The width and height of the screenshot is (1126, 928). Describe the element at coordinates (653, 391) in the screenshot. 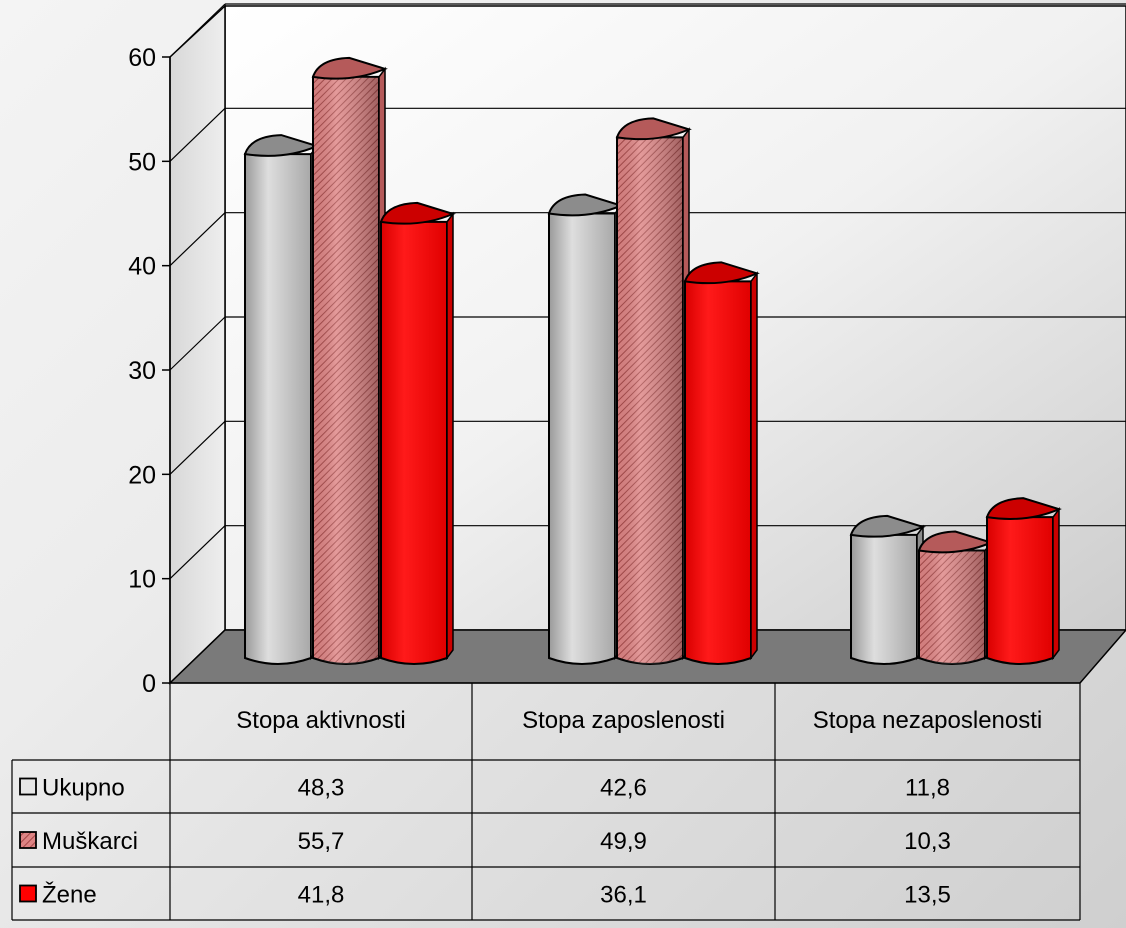

I see `bar-muškarci-2` at that location.